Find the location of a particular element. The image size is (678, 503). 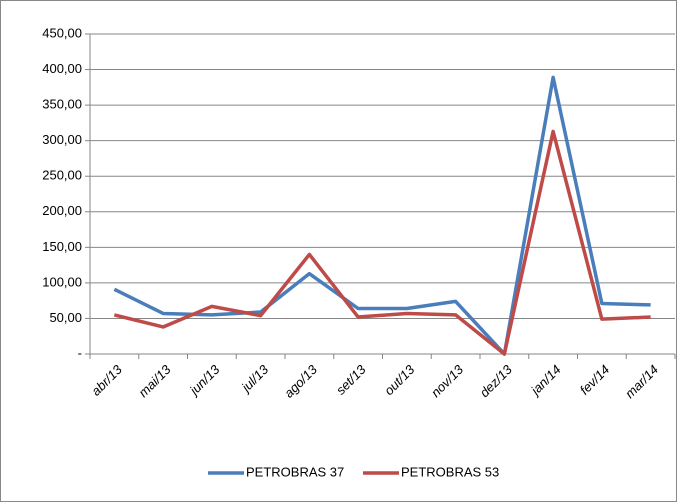

legend-label: PETROBRAS 53 is located at coordinates (450, 471).